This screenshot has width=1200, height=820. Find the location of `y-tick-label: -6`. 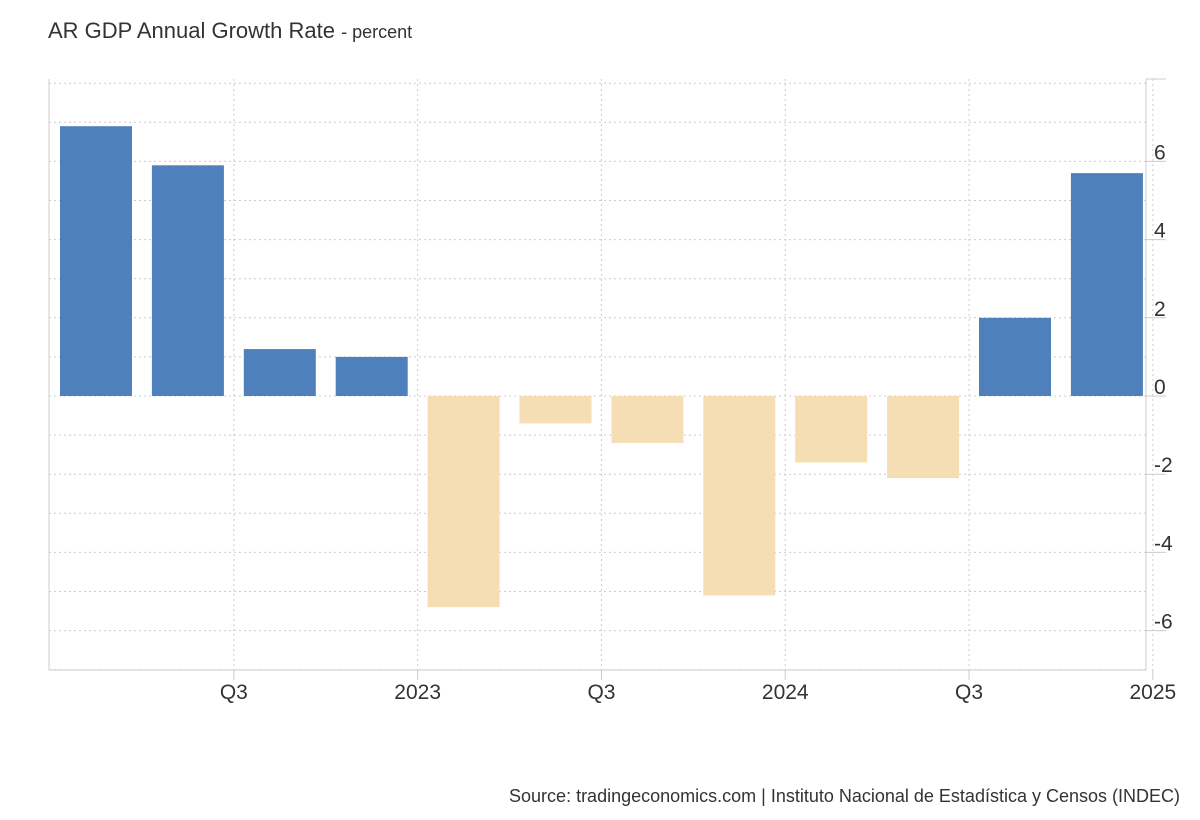

y-tick-label: -6 is located at coordinates (1163, 622).